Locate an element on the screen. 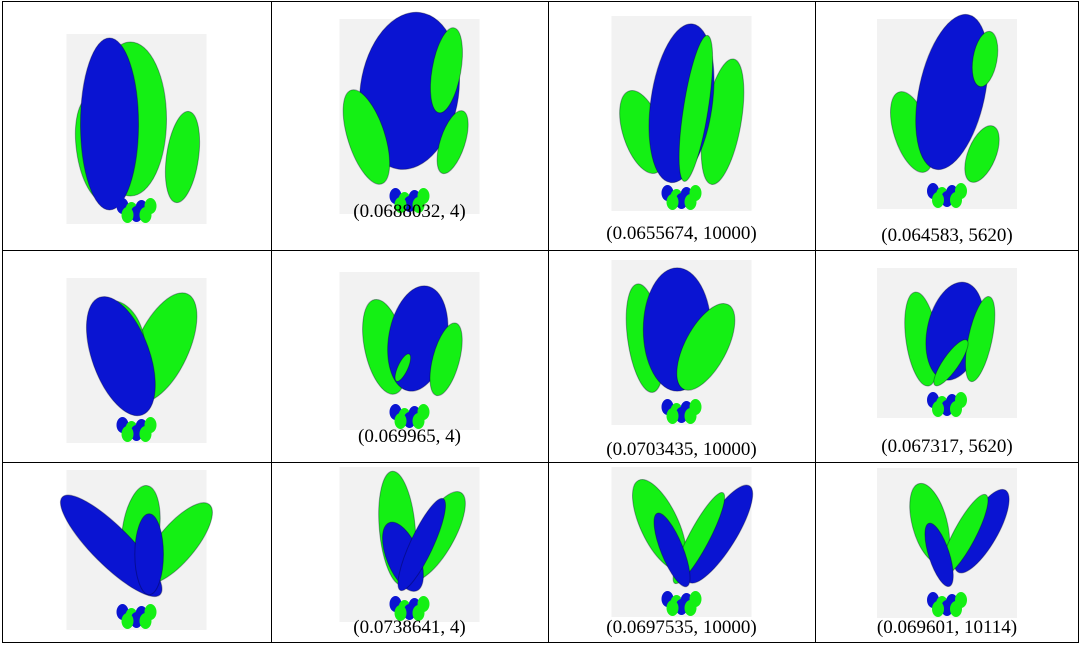  table-cell-r1-c1 is located at coordinates (136, 125).